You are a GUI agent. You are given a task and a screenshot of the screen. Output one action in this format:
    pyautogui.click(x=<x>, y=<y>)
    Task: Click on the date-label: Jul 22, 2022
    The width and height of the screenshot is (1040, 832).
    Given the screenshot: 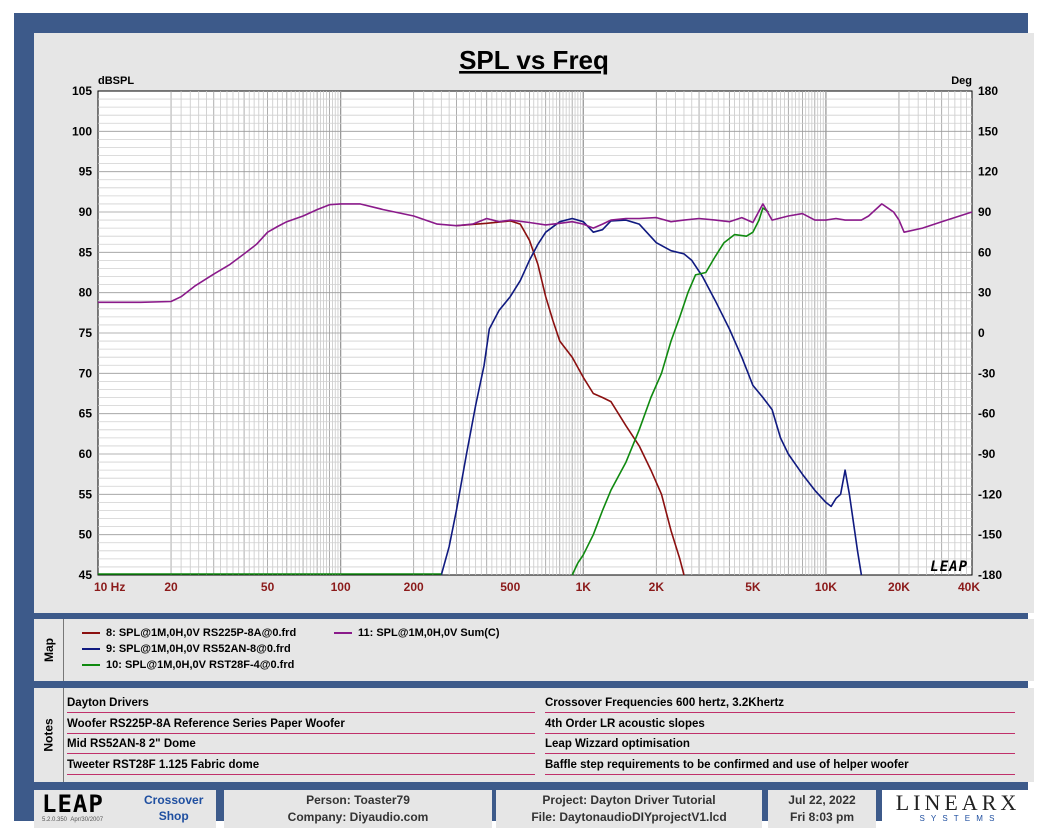 What is the action you would take?
    pyautogui.click(x=822, y=800)
    